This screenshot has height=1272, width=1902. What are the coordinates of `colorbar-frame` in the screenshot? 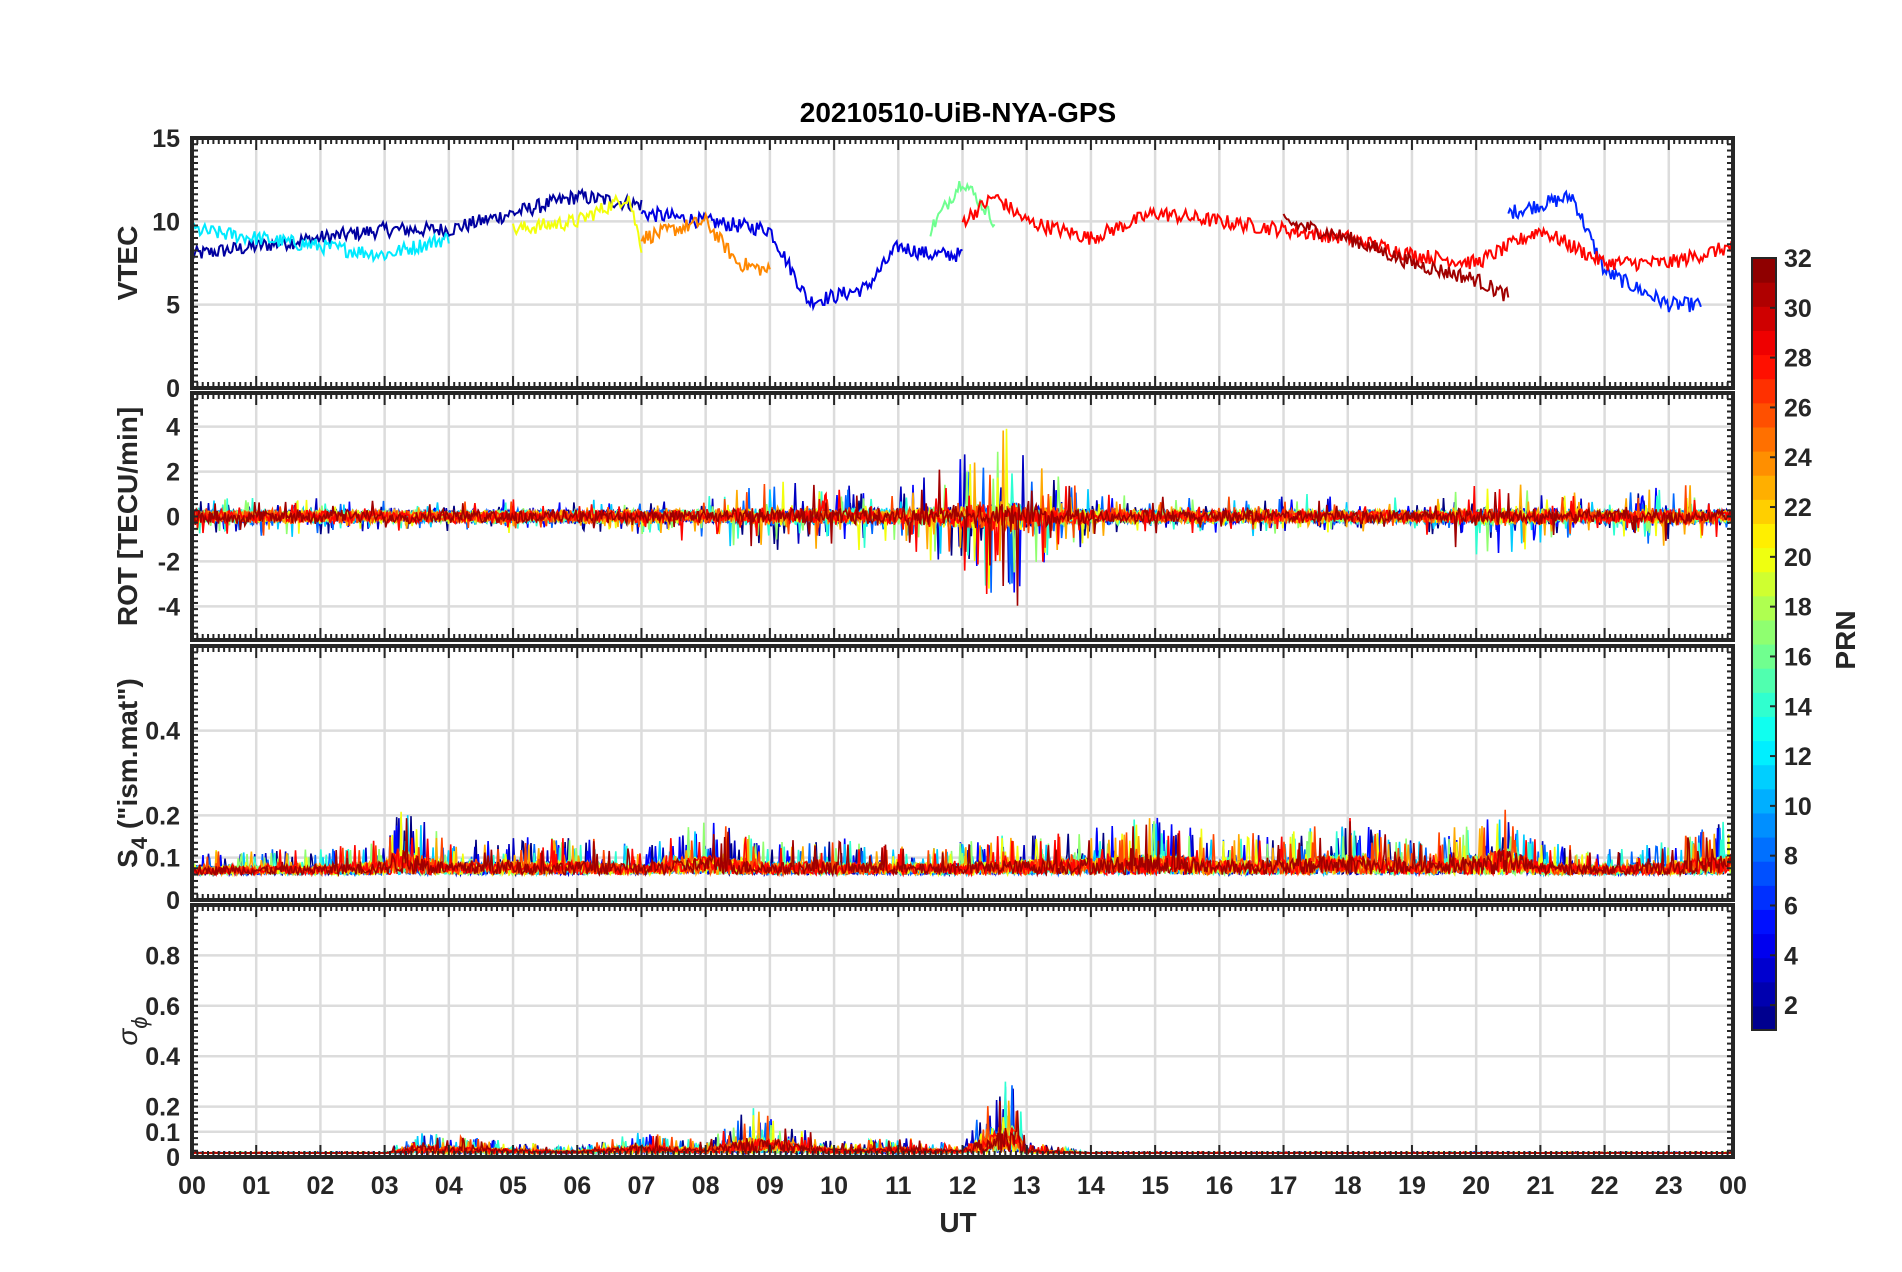 It's located at (1764, 644).